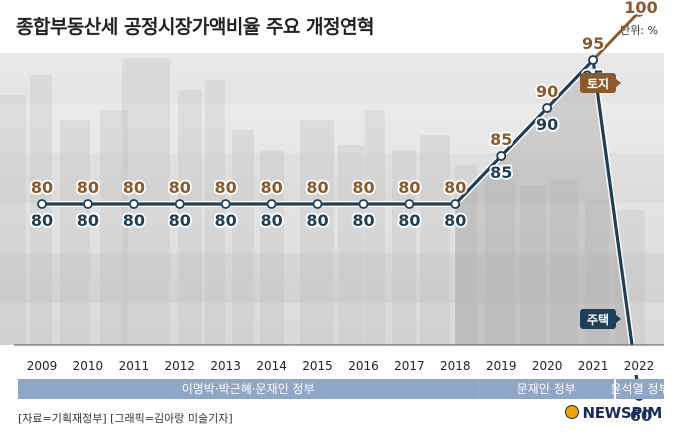 Image resolution: width=680 pixels, height=442 pixels. I want to click on land-value-label: 85, so click(501, 139).